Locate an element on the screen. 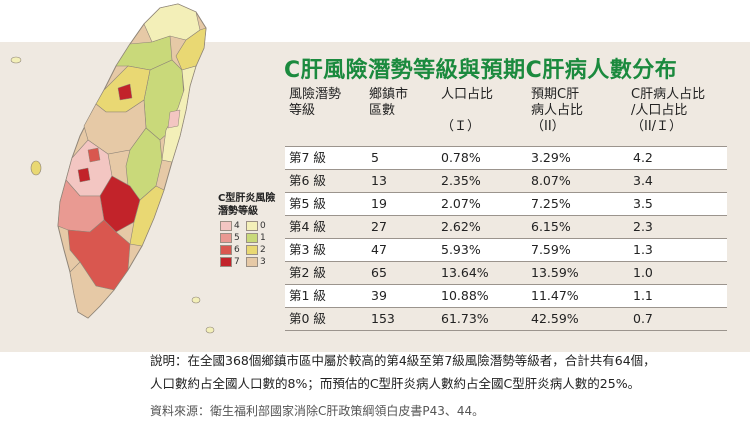 This screenshot has width=750, height=429. cell-count: 5 is located at coordinates (375, 157).